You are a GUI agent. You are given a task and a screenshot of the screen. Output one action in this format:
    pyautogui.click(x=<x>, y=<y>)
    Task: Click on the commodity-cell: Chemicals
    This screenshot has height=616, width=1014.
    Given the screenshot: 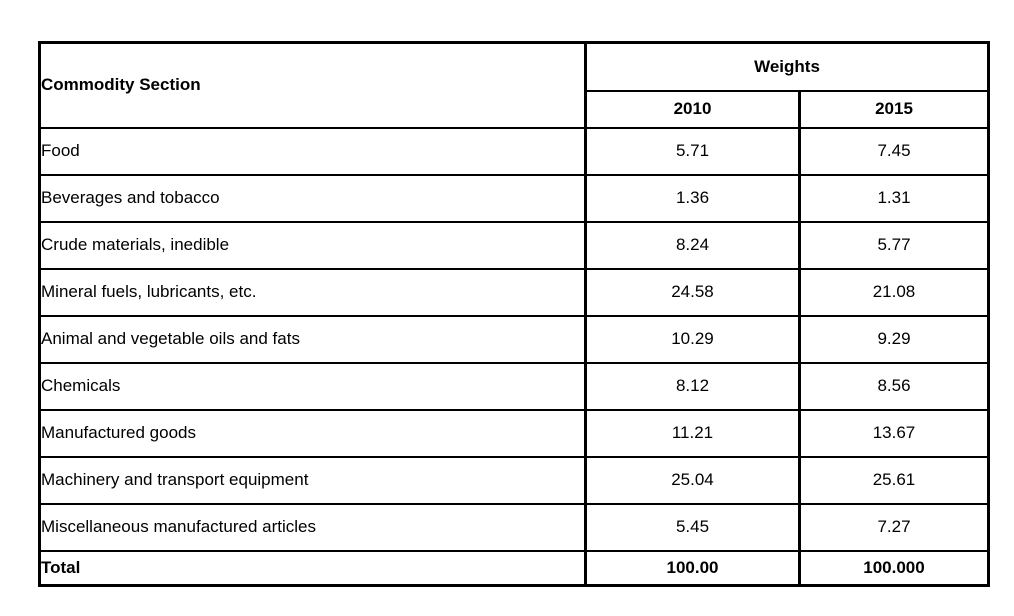 What is the action you would take?
    pyautogui.click(x=312, y=386)
    